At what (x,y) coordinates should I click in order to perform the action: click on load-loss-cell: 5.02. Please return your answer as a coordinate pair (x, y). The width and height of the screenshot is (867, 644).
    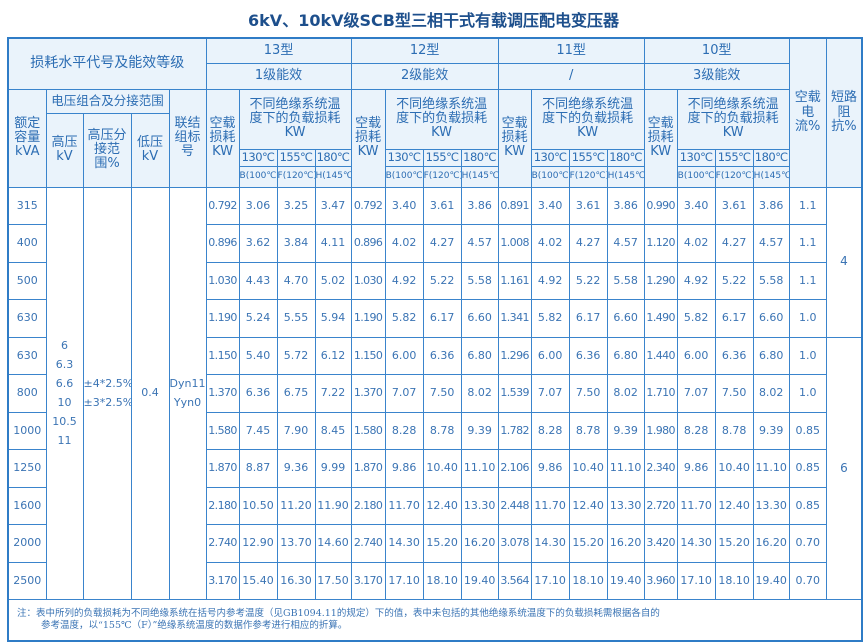
    Looking at the image, I should click on (333, 280).